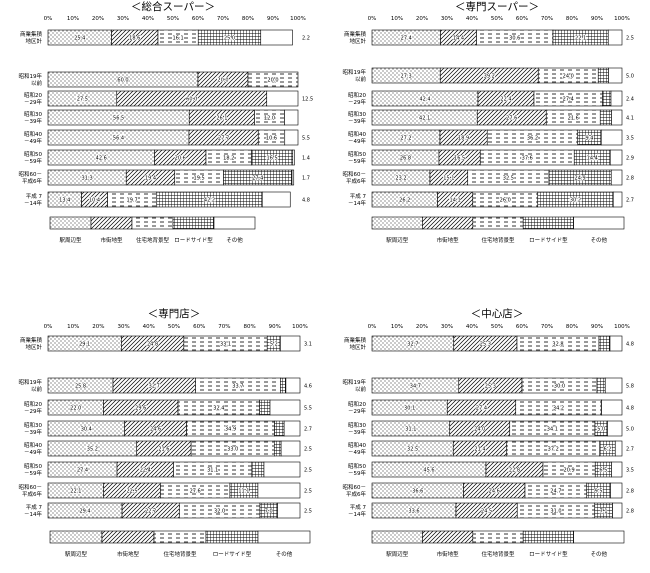 The width and height of the screenshot is (650, 573). I want to click on data-label: 21.6, so click(163, 450).